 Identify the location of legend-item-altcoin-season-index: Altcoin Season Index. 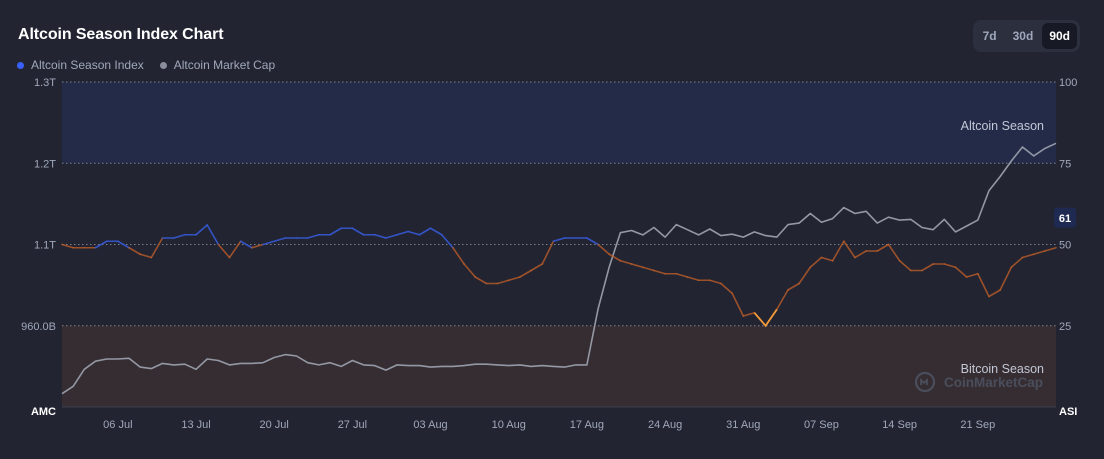
(80, 65).